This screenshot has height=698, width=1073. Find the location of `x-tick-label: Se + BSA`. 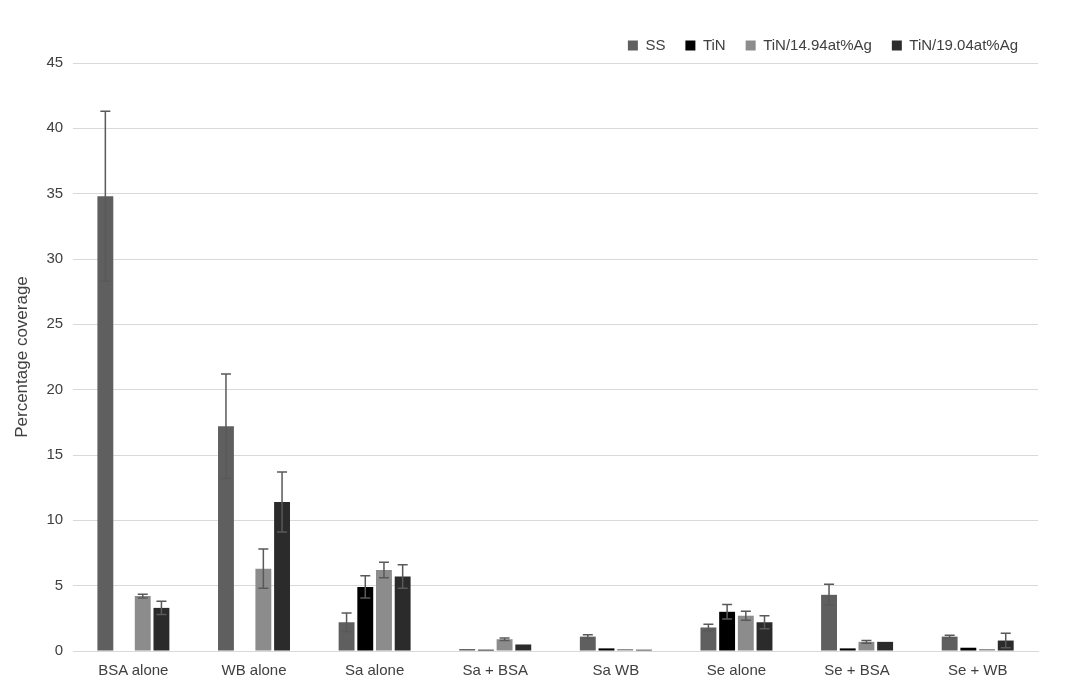

x-tick-label: Se + BSA is located at coordinates (857, 670).